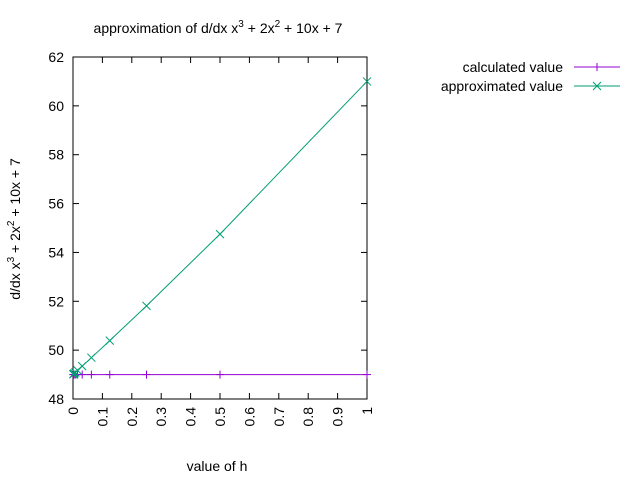 This screenshot has height=480, width=640. What do you see at coordinates (308, 417) in the screenshot?
I see `x-tick-label: 0.8` at bounding box center [308, 417].